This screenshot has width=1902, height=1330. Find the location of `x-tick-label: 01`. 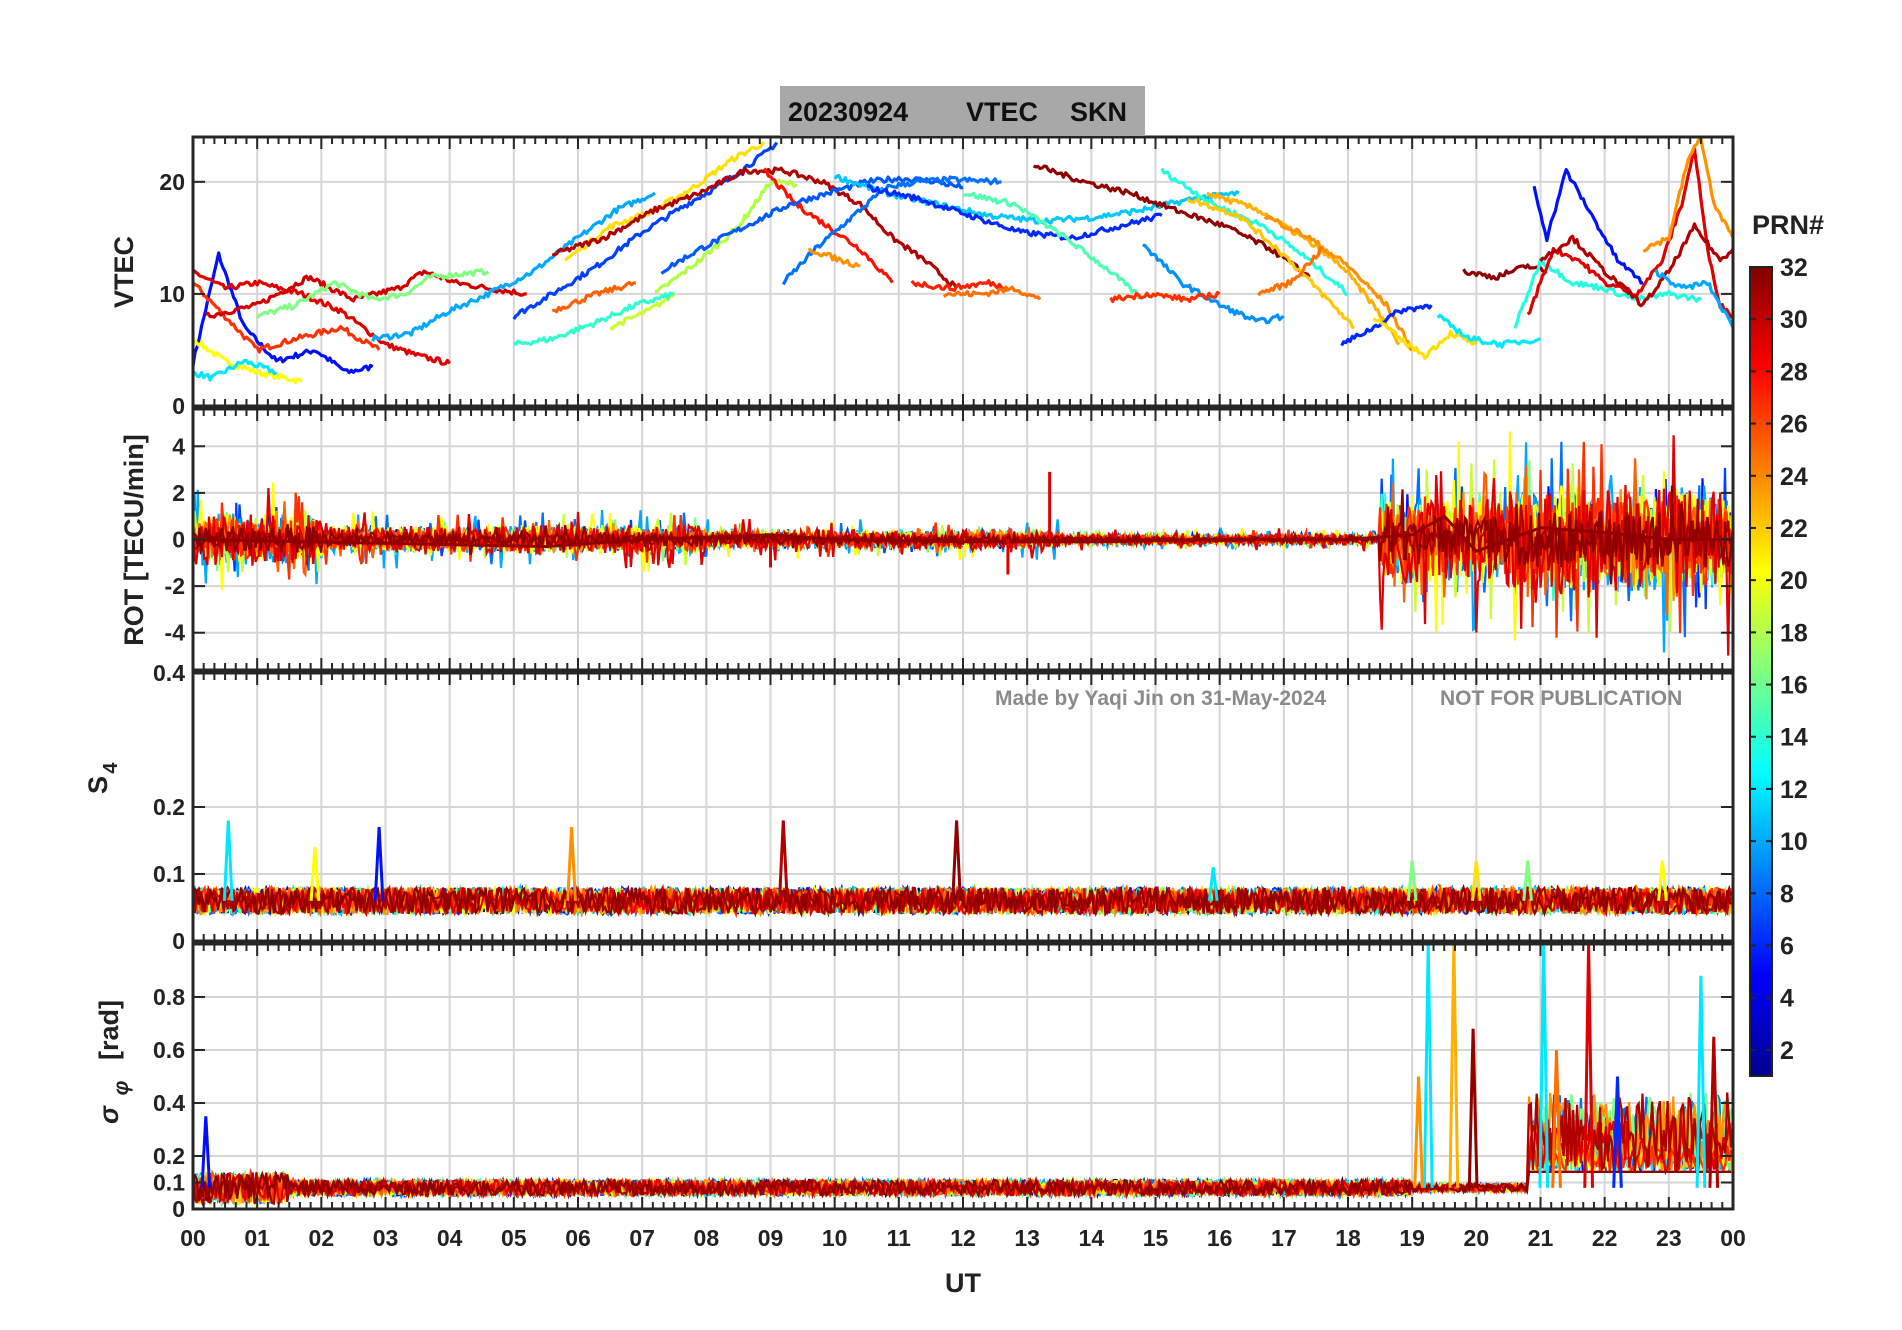

x-tick-label: 01 is located at coordinates (257, 1238).